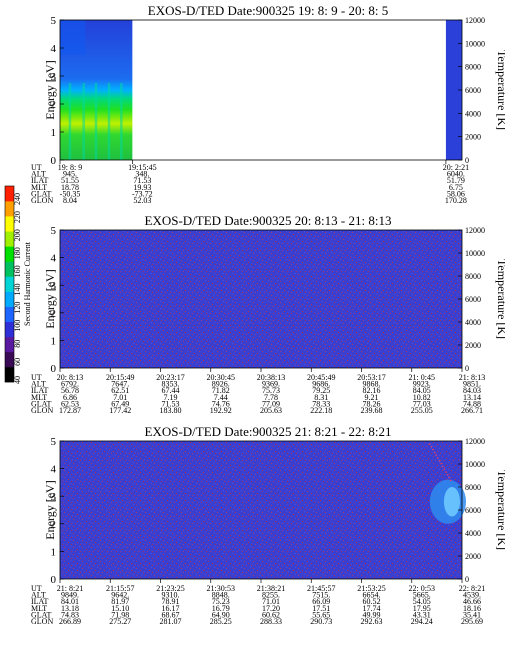  What do you see at coordinates (221, 621) in the screenshot?
I see `orbit-value: 285.25` at bounding box center [221, 621].